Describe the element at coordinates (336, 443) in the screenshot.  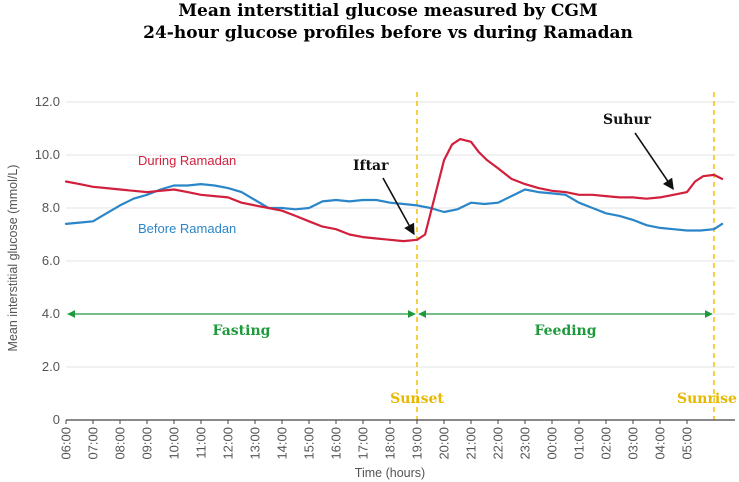
I see `x-tick-label: 16:00` at that location.